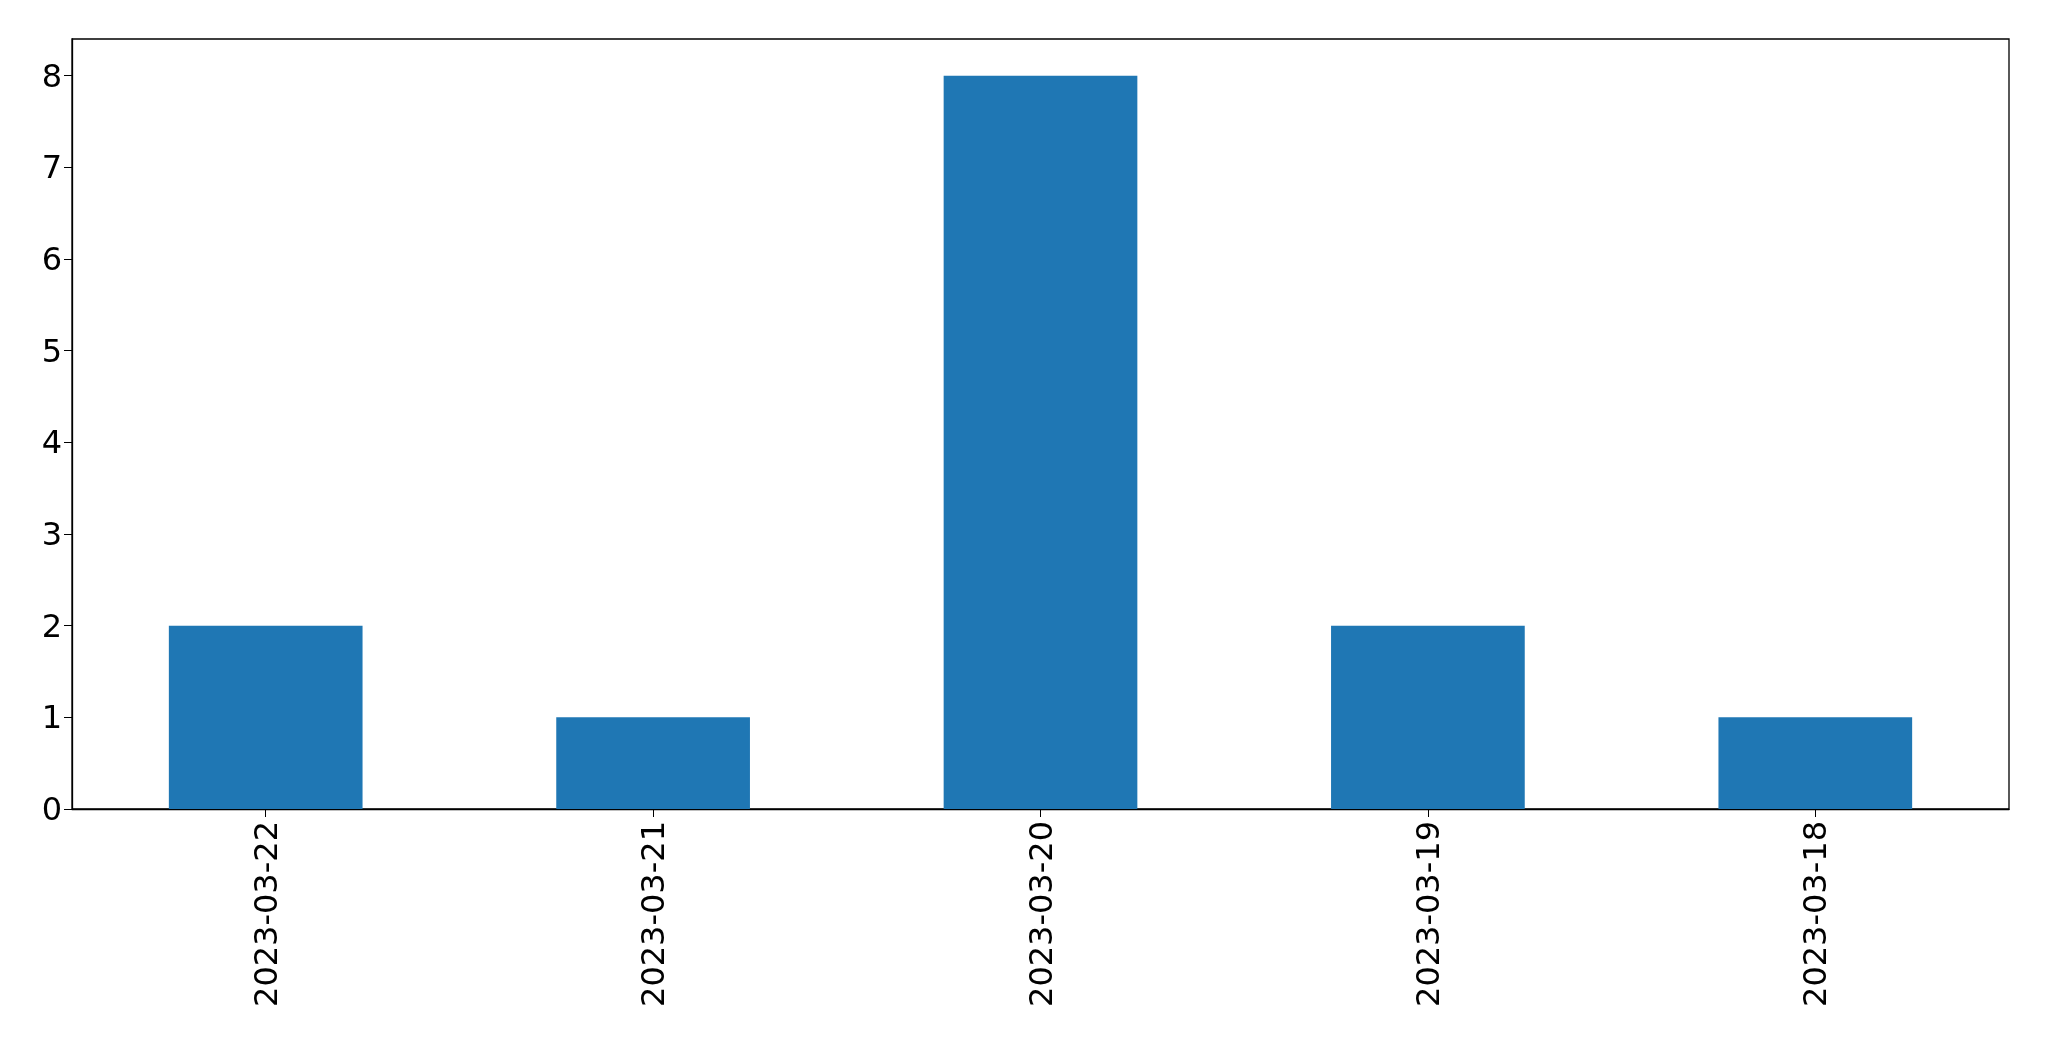 This screenshot has height=1061, width=2049. Describe the element at coordinates (51, 259) in the screenshot. I see `y-tick-label: 6` at that location.